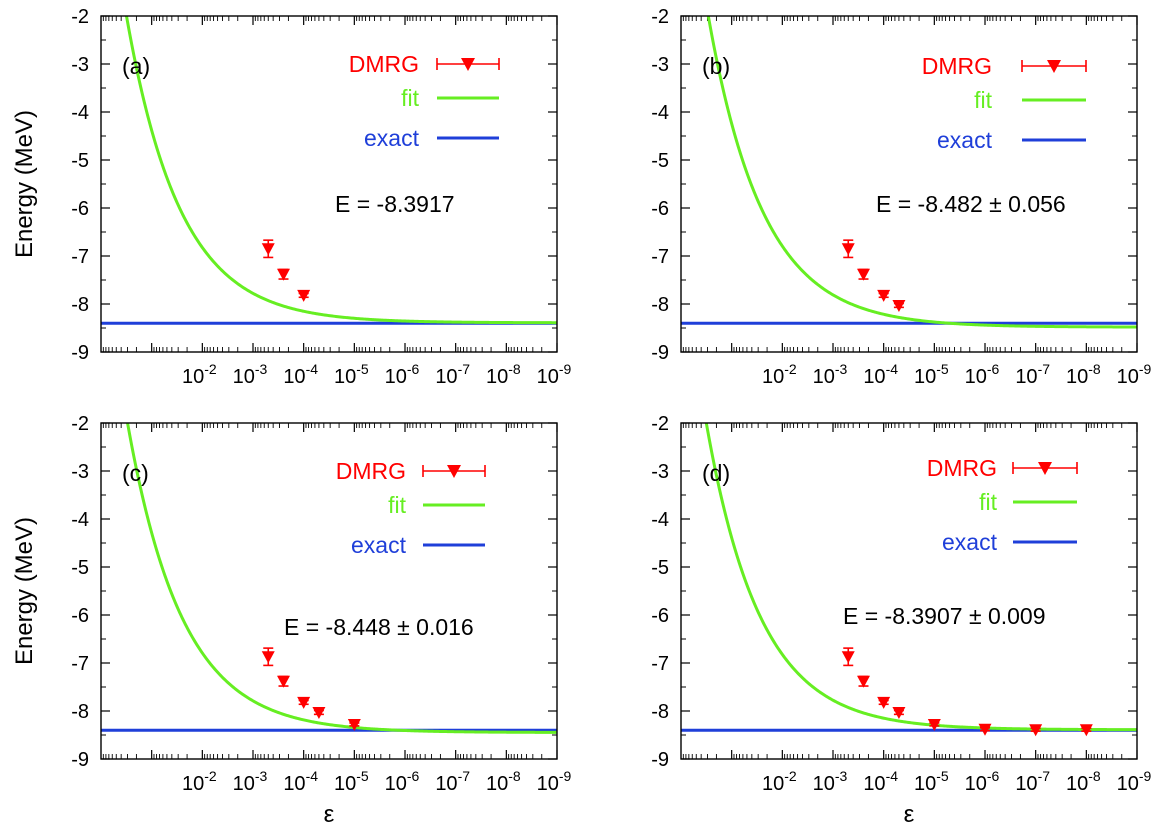 The image size is (1162, 831). What do you see at coordinates (379, 627) in the screenshot?
I see `energy-annotation: E = -8.448 ± 0.016` at bounding box center [379, 627].